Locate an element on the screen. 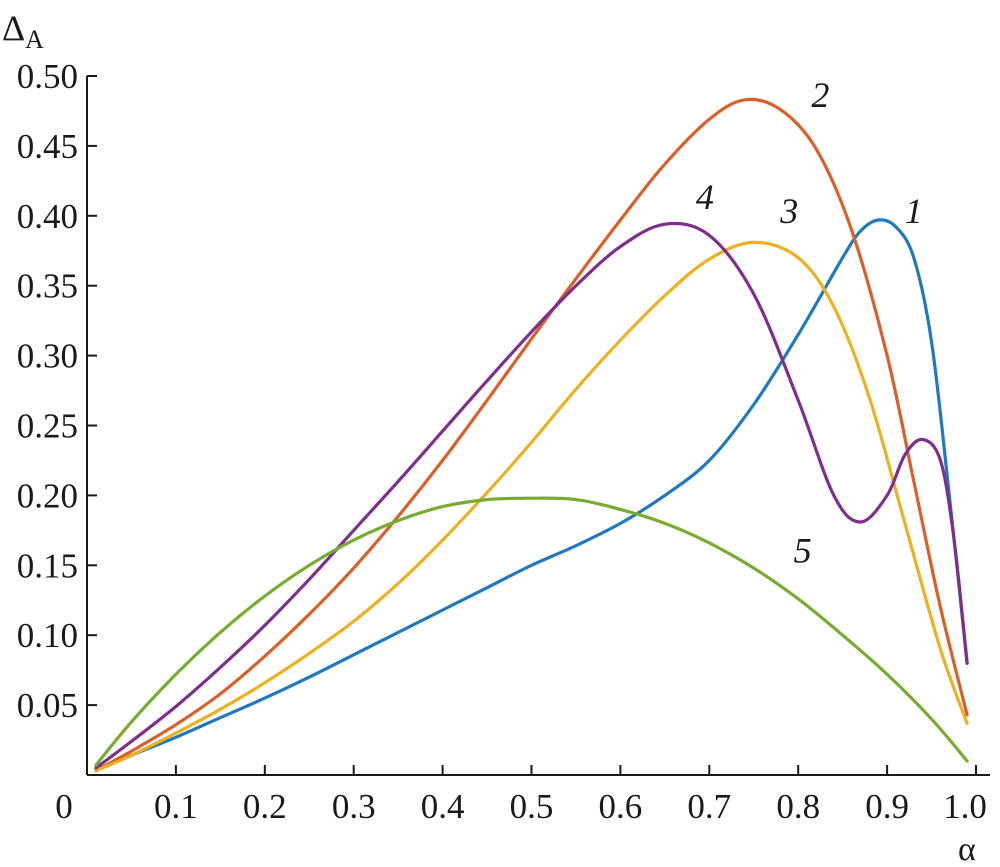  y-axis-ticks: 0.05 0.10 0.15 0.20 0.25 0.30 0.35 0.40 0.45 0.50 is located at coordinates (57, 391).